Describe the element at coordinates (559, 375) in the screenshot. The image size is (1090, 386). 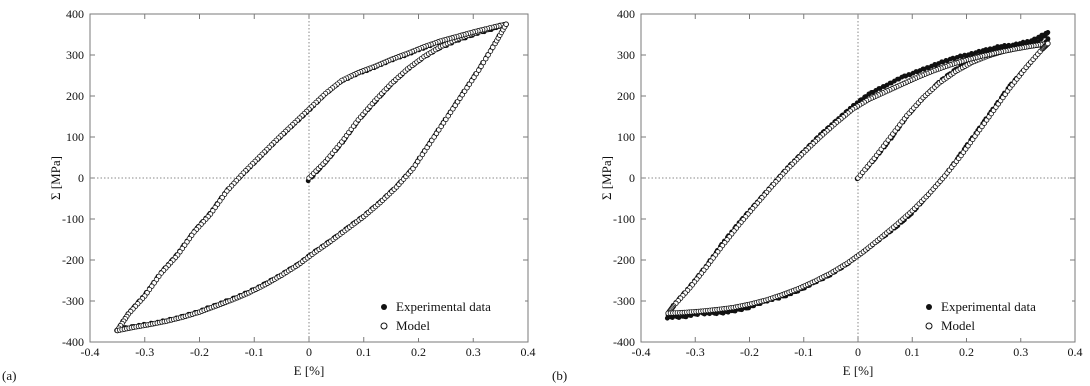
I see `panel-label: (b)` at that location.